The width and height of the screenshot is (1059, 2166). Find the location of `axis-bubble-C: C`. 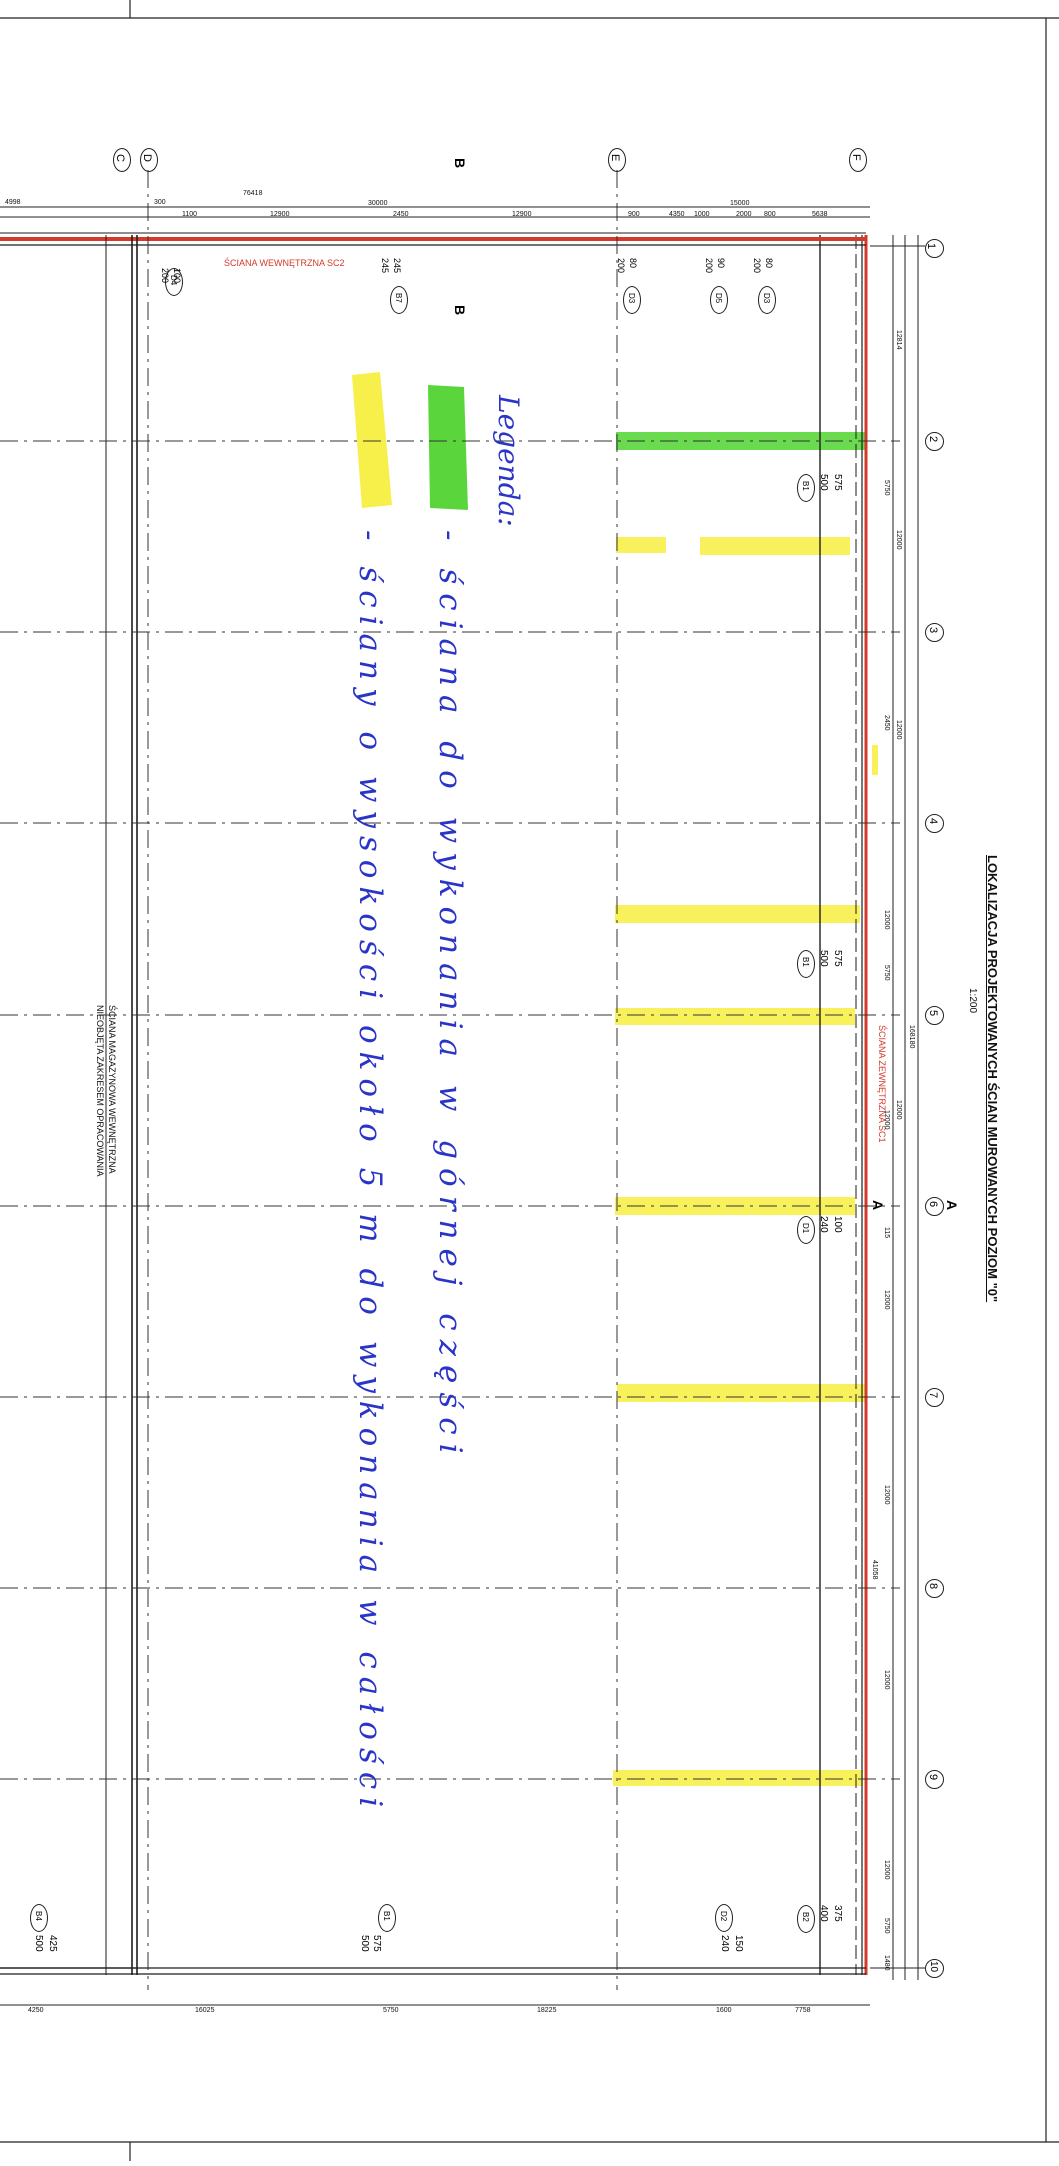

axis-bubble-C: C is located at coordinates (122, 160).